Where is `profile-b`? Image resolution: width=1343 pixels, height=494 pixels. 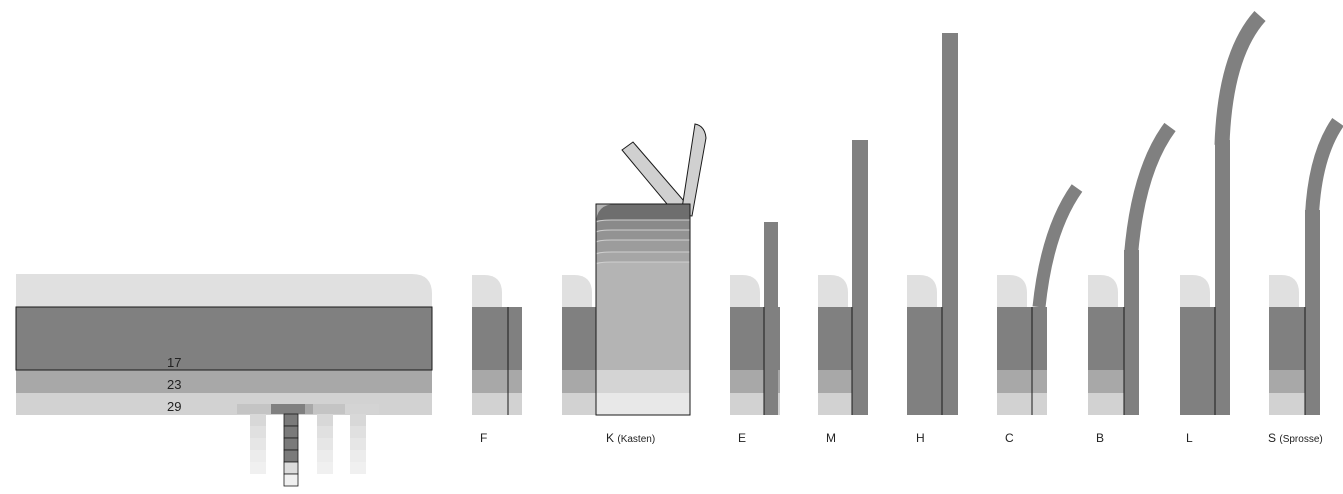
profile-b is located at coordinates (1132, 268).